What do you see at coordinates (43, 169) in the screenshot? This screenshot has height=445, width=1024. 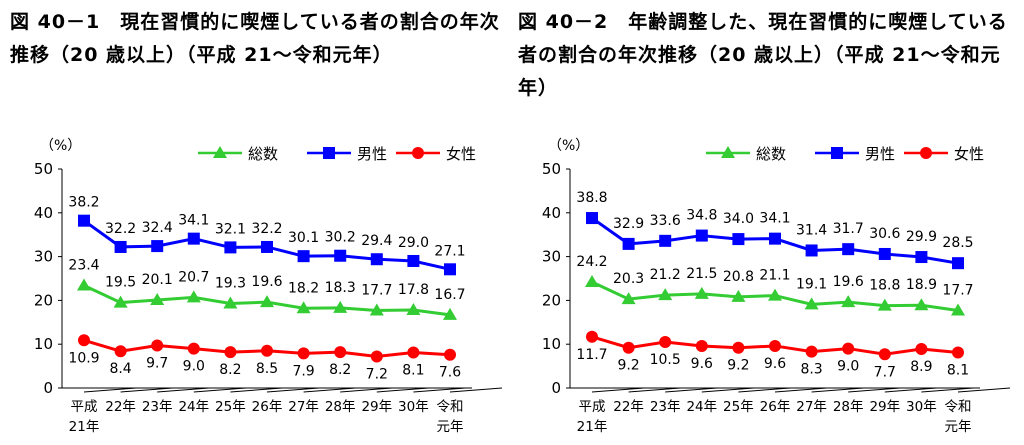 I see `y-tick-label: 50` at bounding box center [43, 169].